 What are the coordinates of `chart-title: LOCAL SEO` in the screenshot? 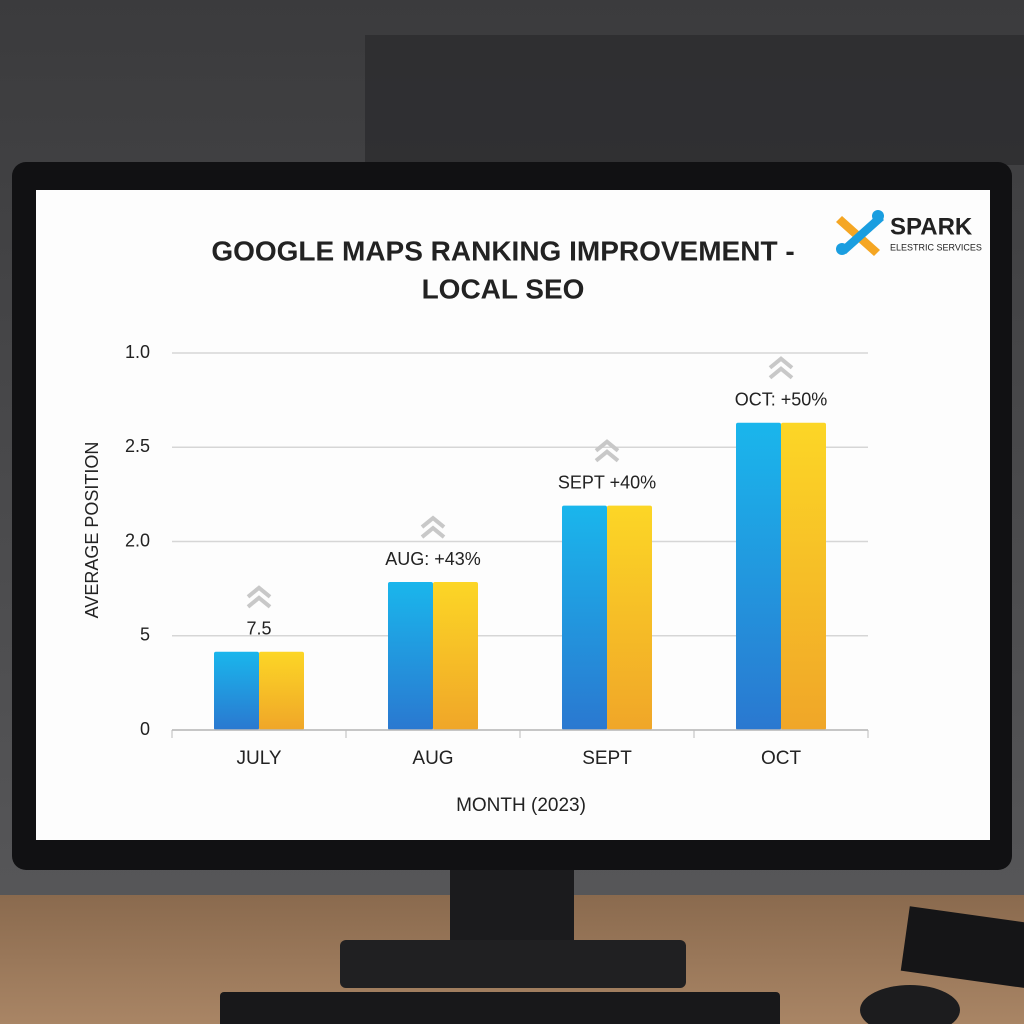 It's located at (503, 288).